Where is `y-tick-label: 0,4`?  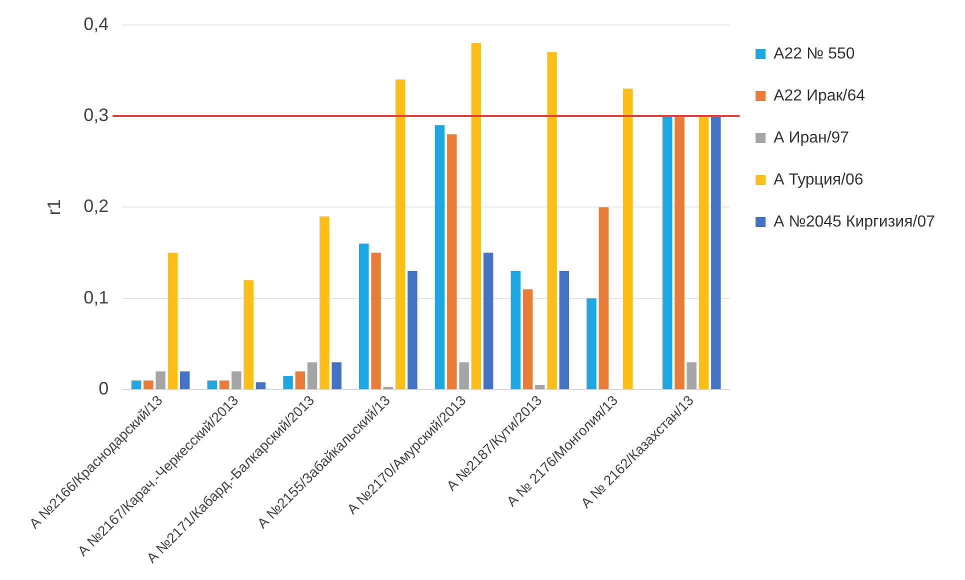 y-tick-label: 0,4 is located at coordinates (96, 24).